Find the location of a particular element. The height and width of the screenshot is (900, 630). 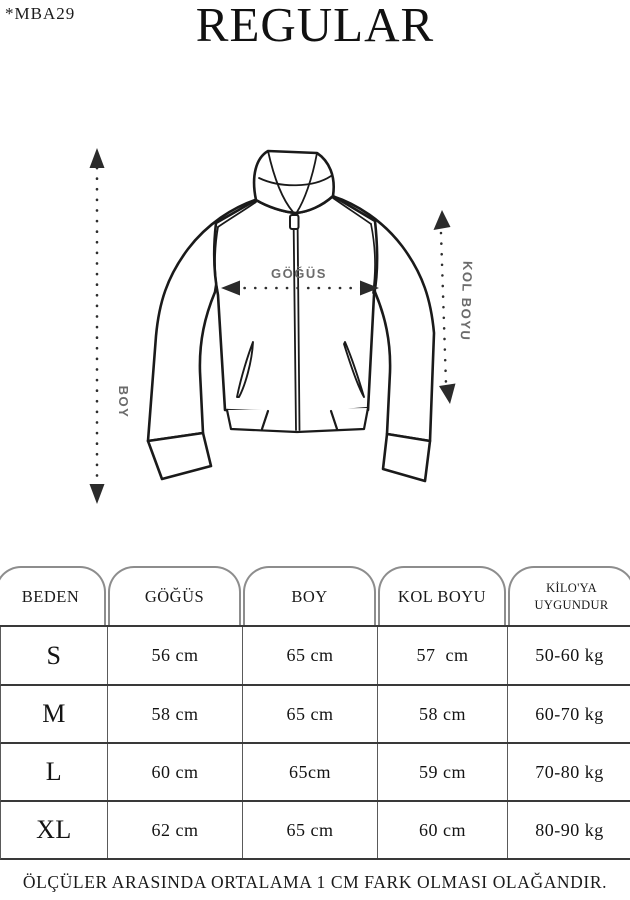

sleeve-measure-arrow: KOL BOYU is located at coordinates (454, 307).